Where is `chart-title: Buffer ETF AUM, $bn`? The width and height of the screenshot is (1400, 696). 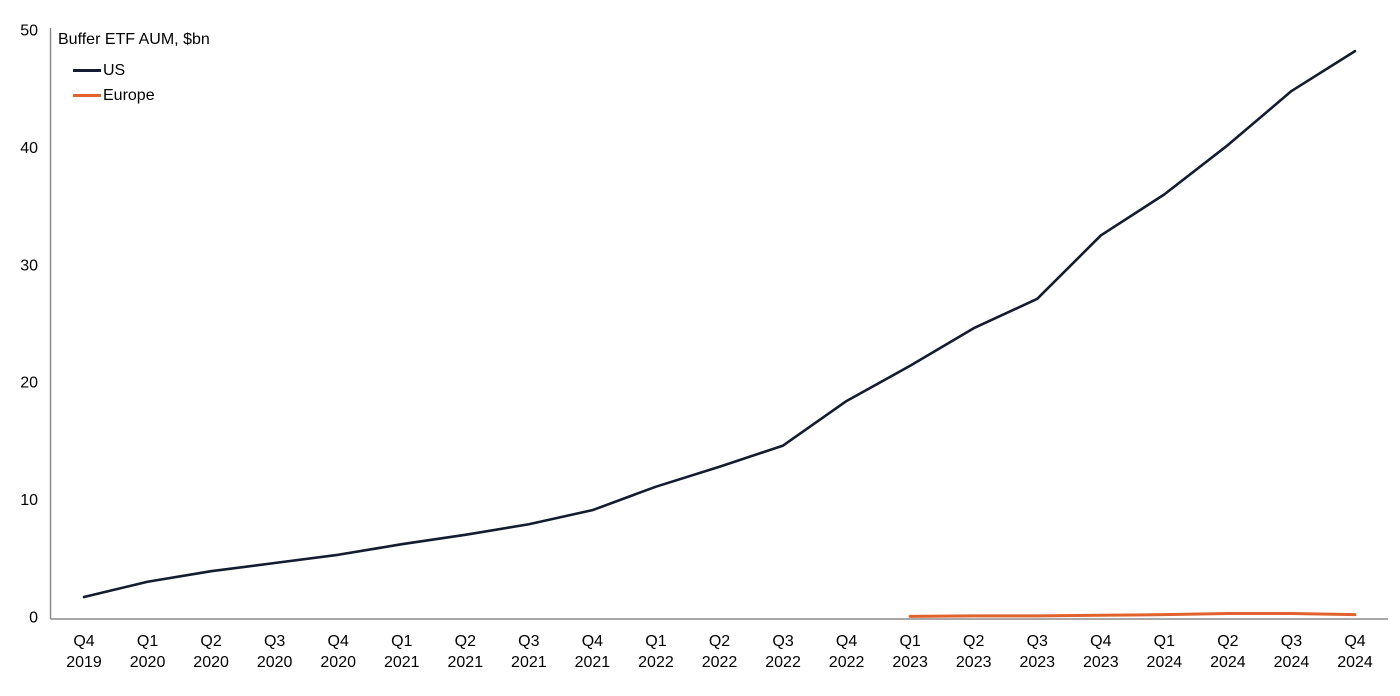 chart-title: Buffer ETF AUM, $bn is located at coordinates (134, 39).